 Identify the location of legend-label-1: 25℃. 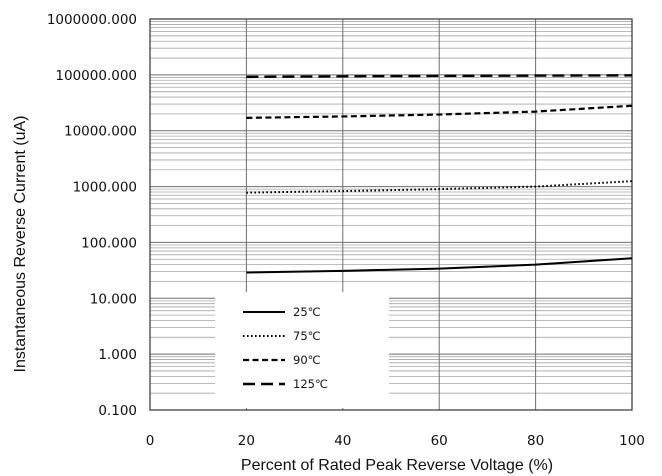
(307, 312).